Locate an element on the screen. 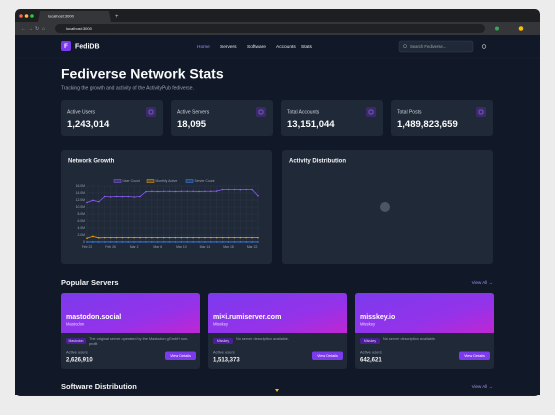 This screenshot has width=555, height=415. nav-link: Servers is located at coordinates (228, 47).